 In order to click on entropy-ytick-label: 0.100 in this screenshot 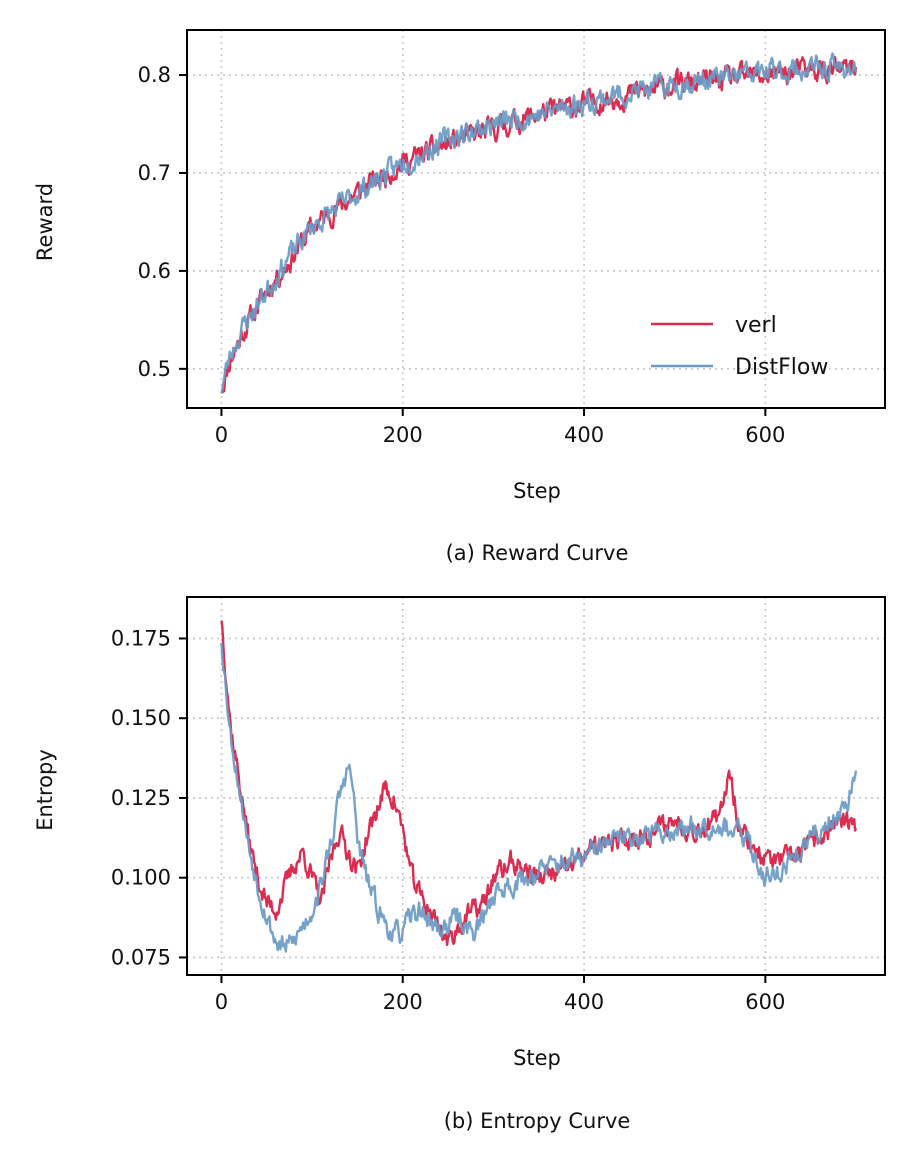, I will do `click(141, 878)`.